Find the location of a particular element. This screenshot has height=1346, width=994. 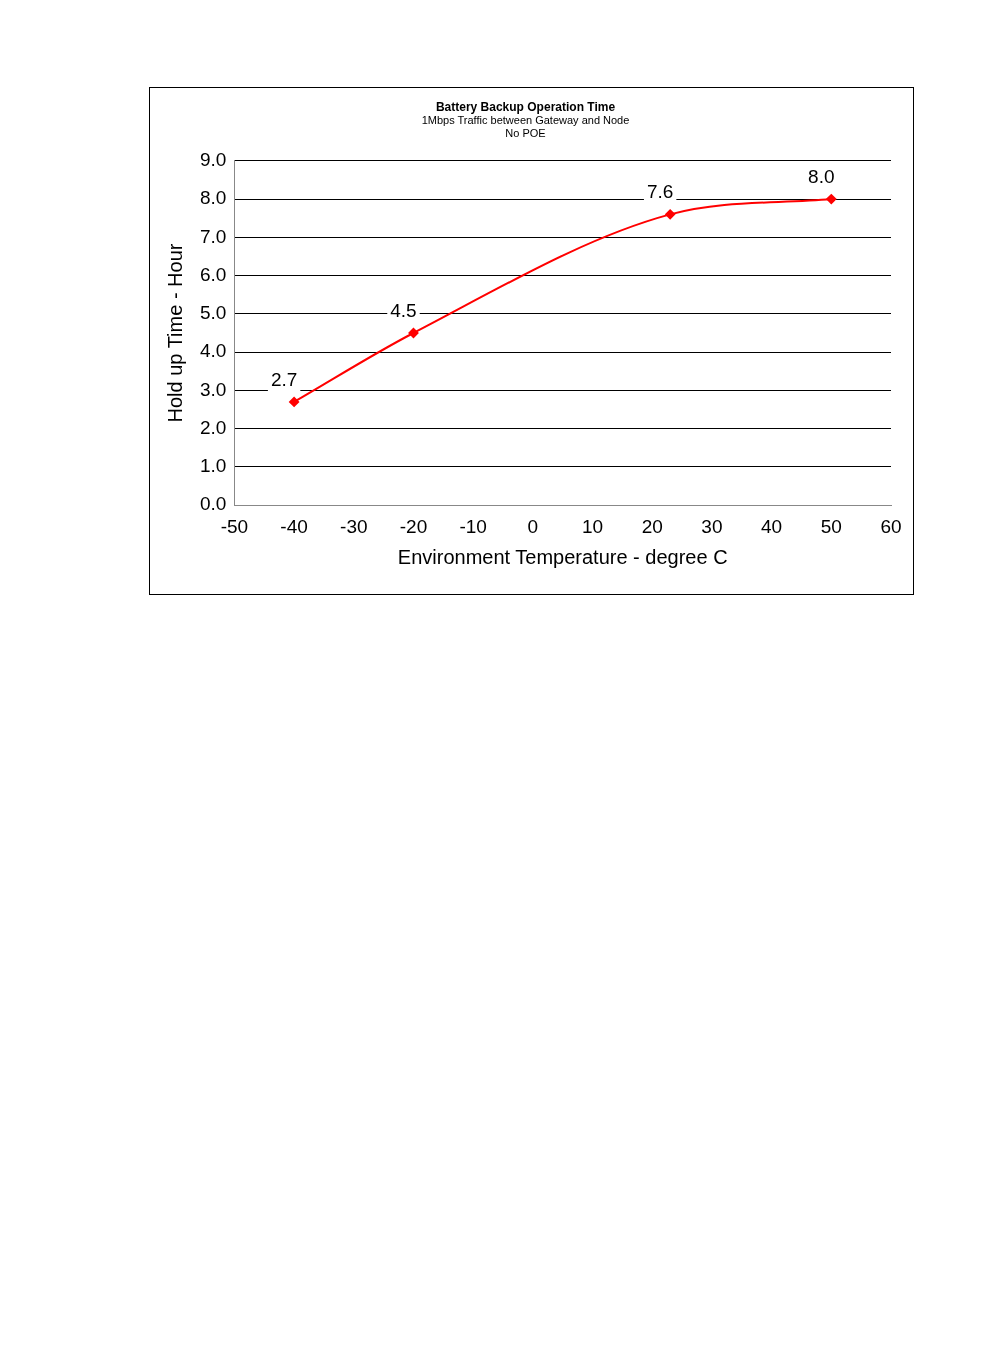

y-tick-label: 5.0 is located at coordinates (213, 313).